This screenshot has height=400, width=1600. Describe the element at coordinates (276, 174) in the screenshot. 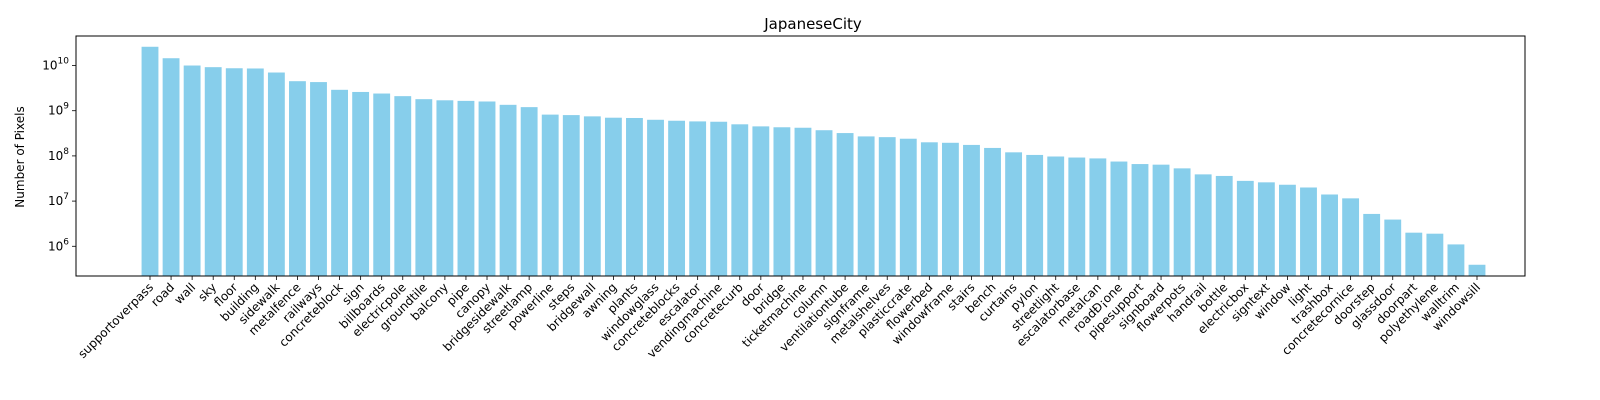

I see `bar-sidewalk` at that location.